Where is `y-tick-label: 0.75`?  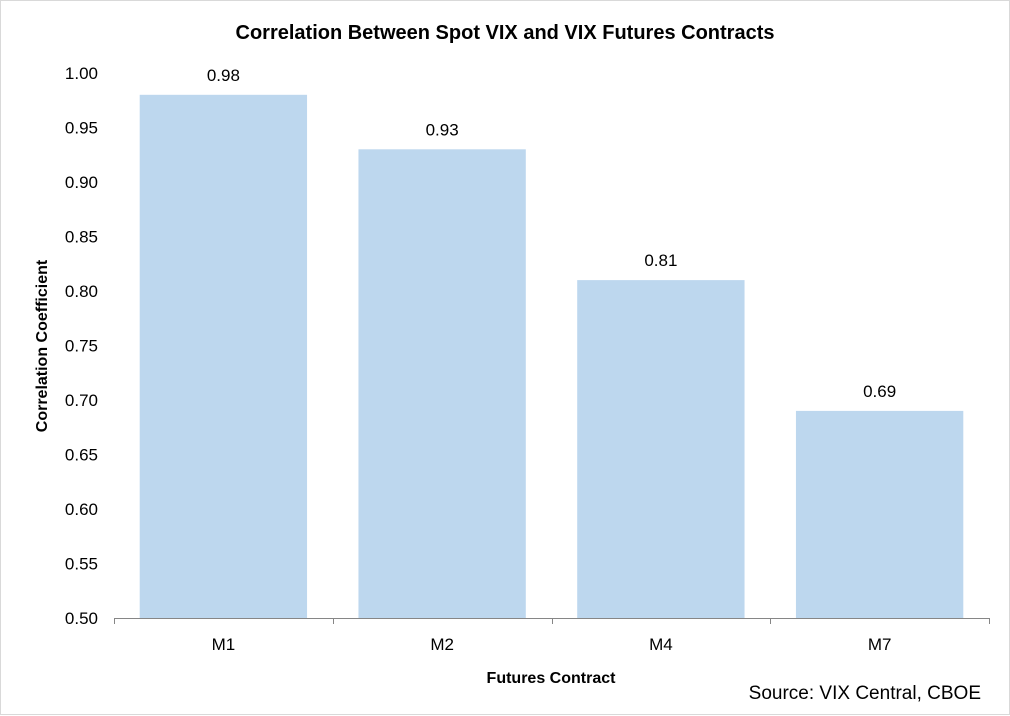
y-tick-label: 0.75 is located at coordinates (81, 346).